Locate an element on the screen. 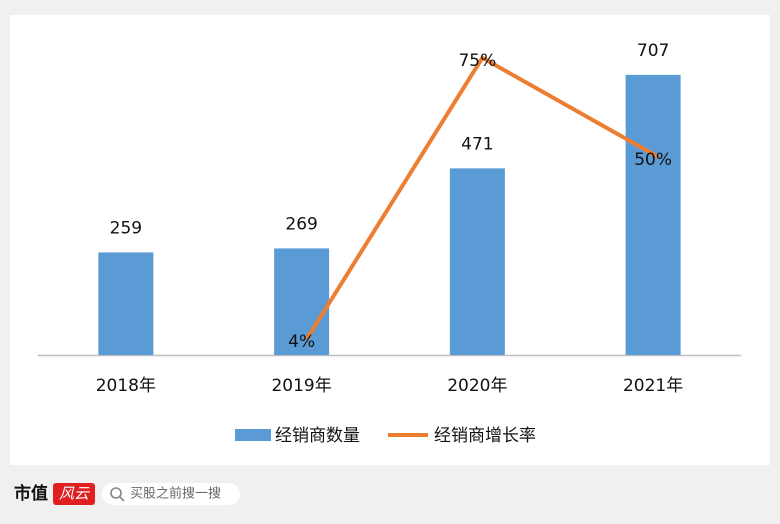 This screenshot has width=780, height=524. line-value-label: 4% is located at coordinates (301, 342).